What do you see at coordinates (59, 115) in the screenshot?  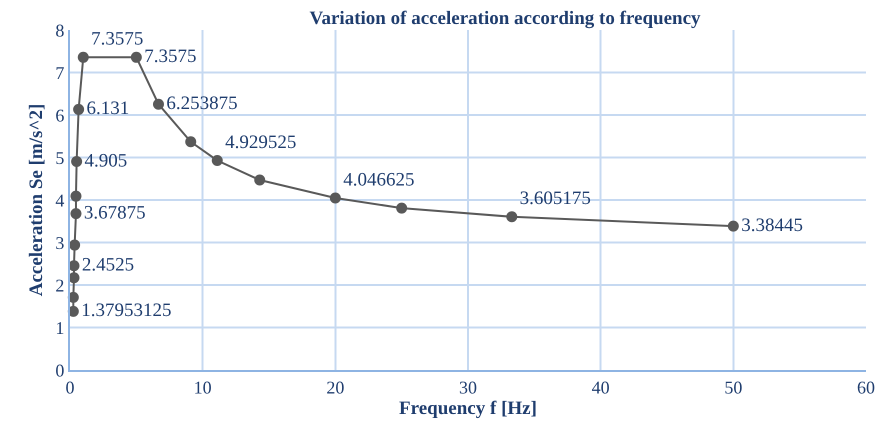 I see `y-tick-label: 6` at bounding box center [59, 115].